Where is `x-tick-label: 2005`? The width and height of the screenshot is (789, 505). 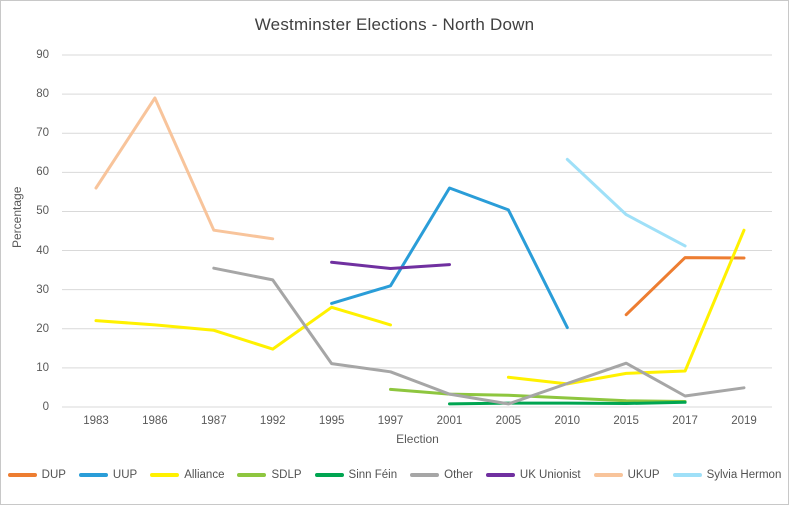 x-tick-label: 2005 is located at coordinates (508, 421).